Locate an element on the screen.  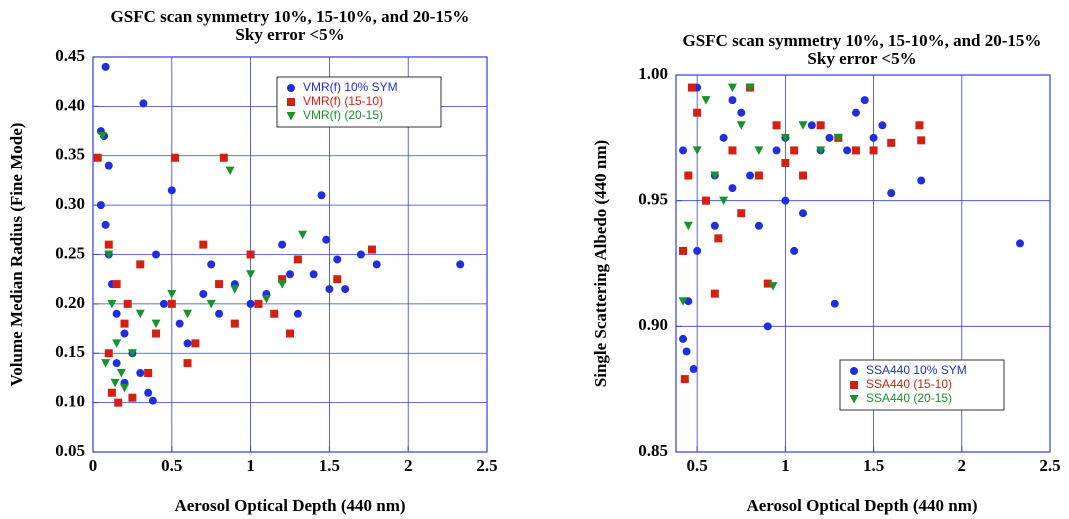
y-tick-label: 0.30 is located at coordinates (70, 203).